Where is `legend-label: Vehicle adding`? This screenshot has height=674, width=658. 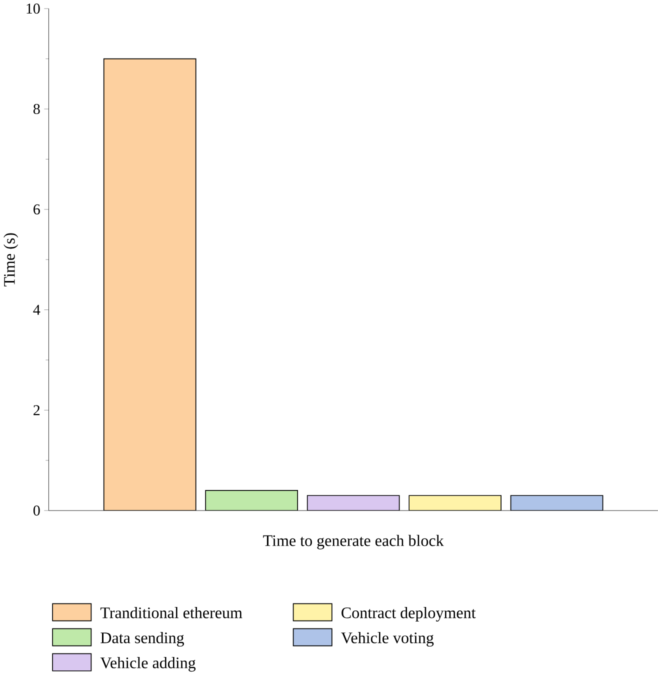 legend-label: Vehicle adding is located at coordinates (148, 664).